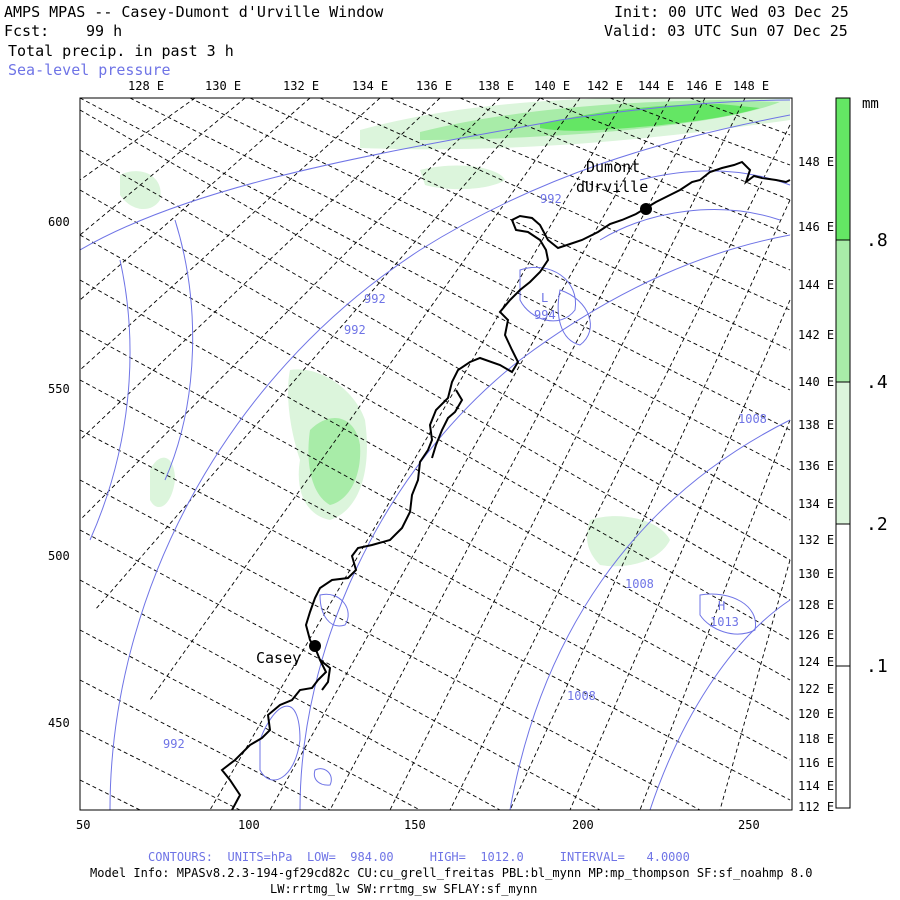 This screenshot has width=900, height=900. I want to click on valid-time: Valid: 03 UTC Sun 07 Dec 25, so click(726, 31).